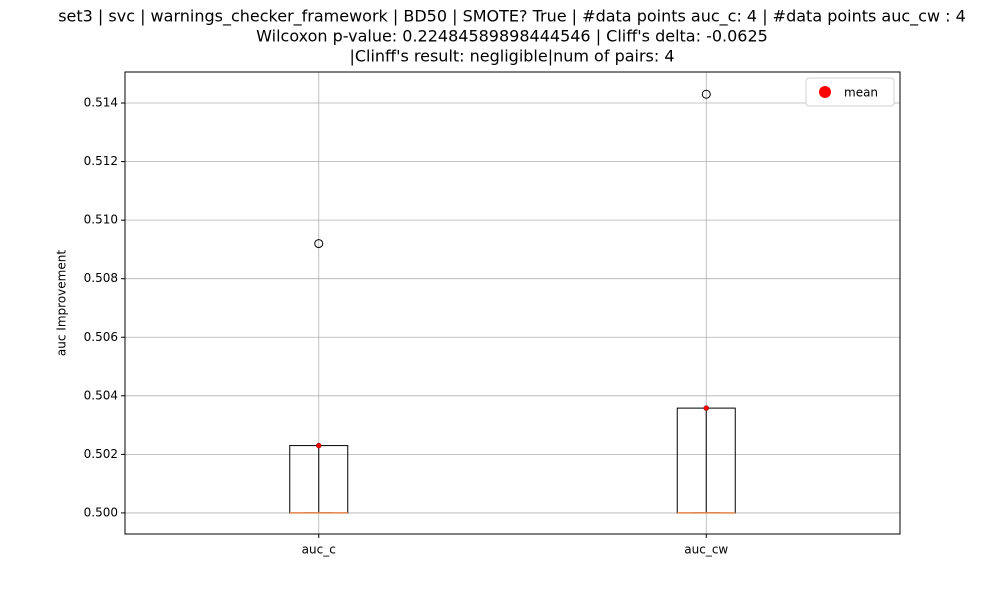 Image resolution: width=1000 pixels, height=600 pixels. Describe the element at coordinates (101, 395) in the screenshot. I see `y-tick-label: 0.504` at that location.